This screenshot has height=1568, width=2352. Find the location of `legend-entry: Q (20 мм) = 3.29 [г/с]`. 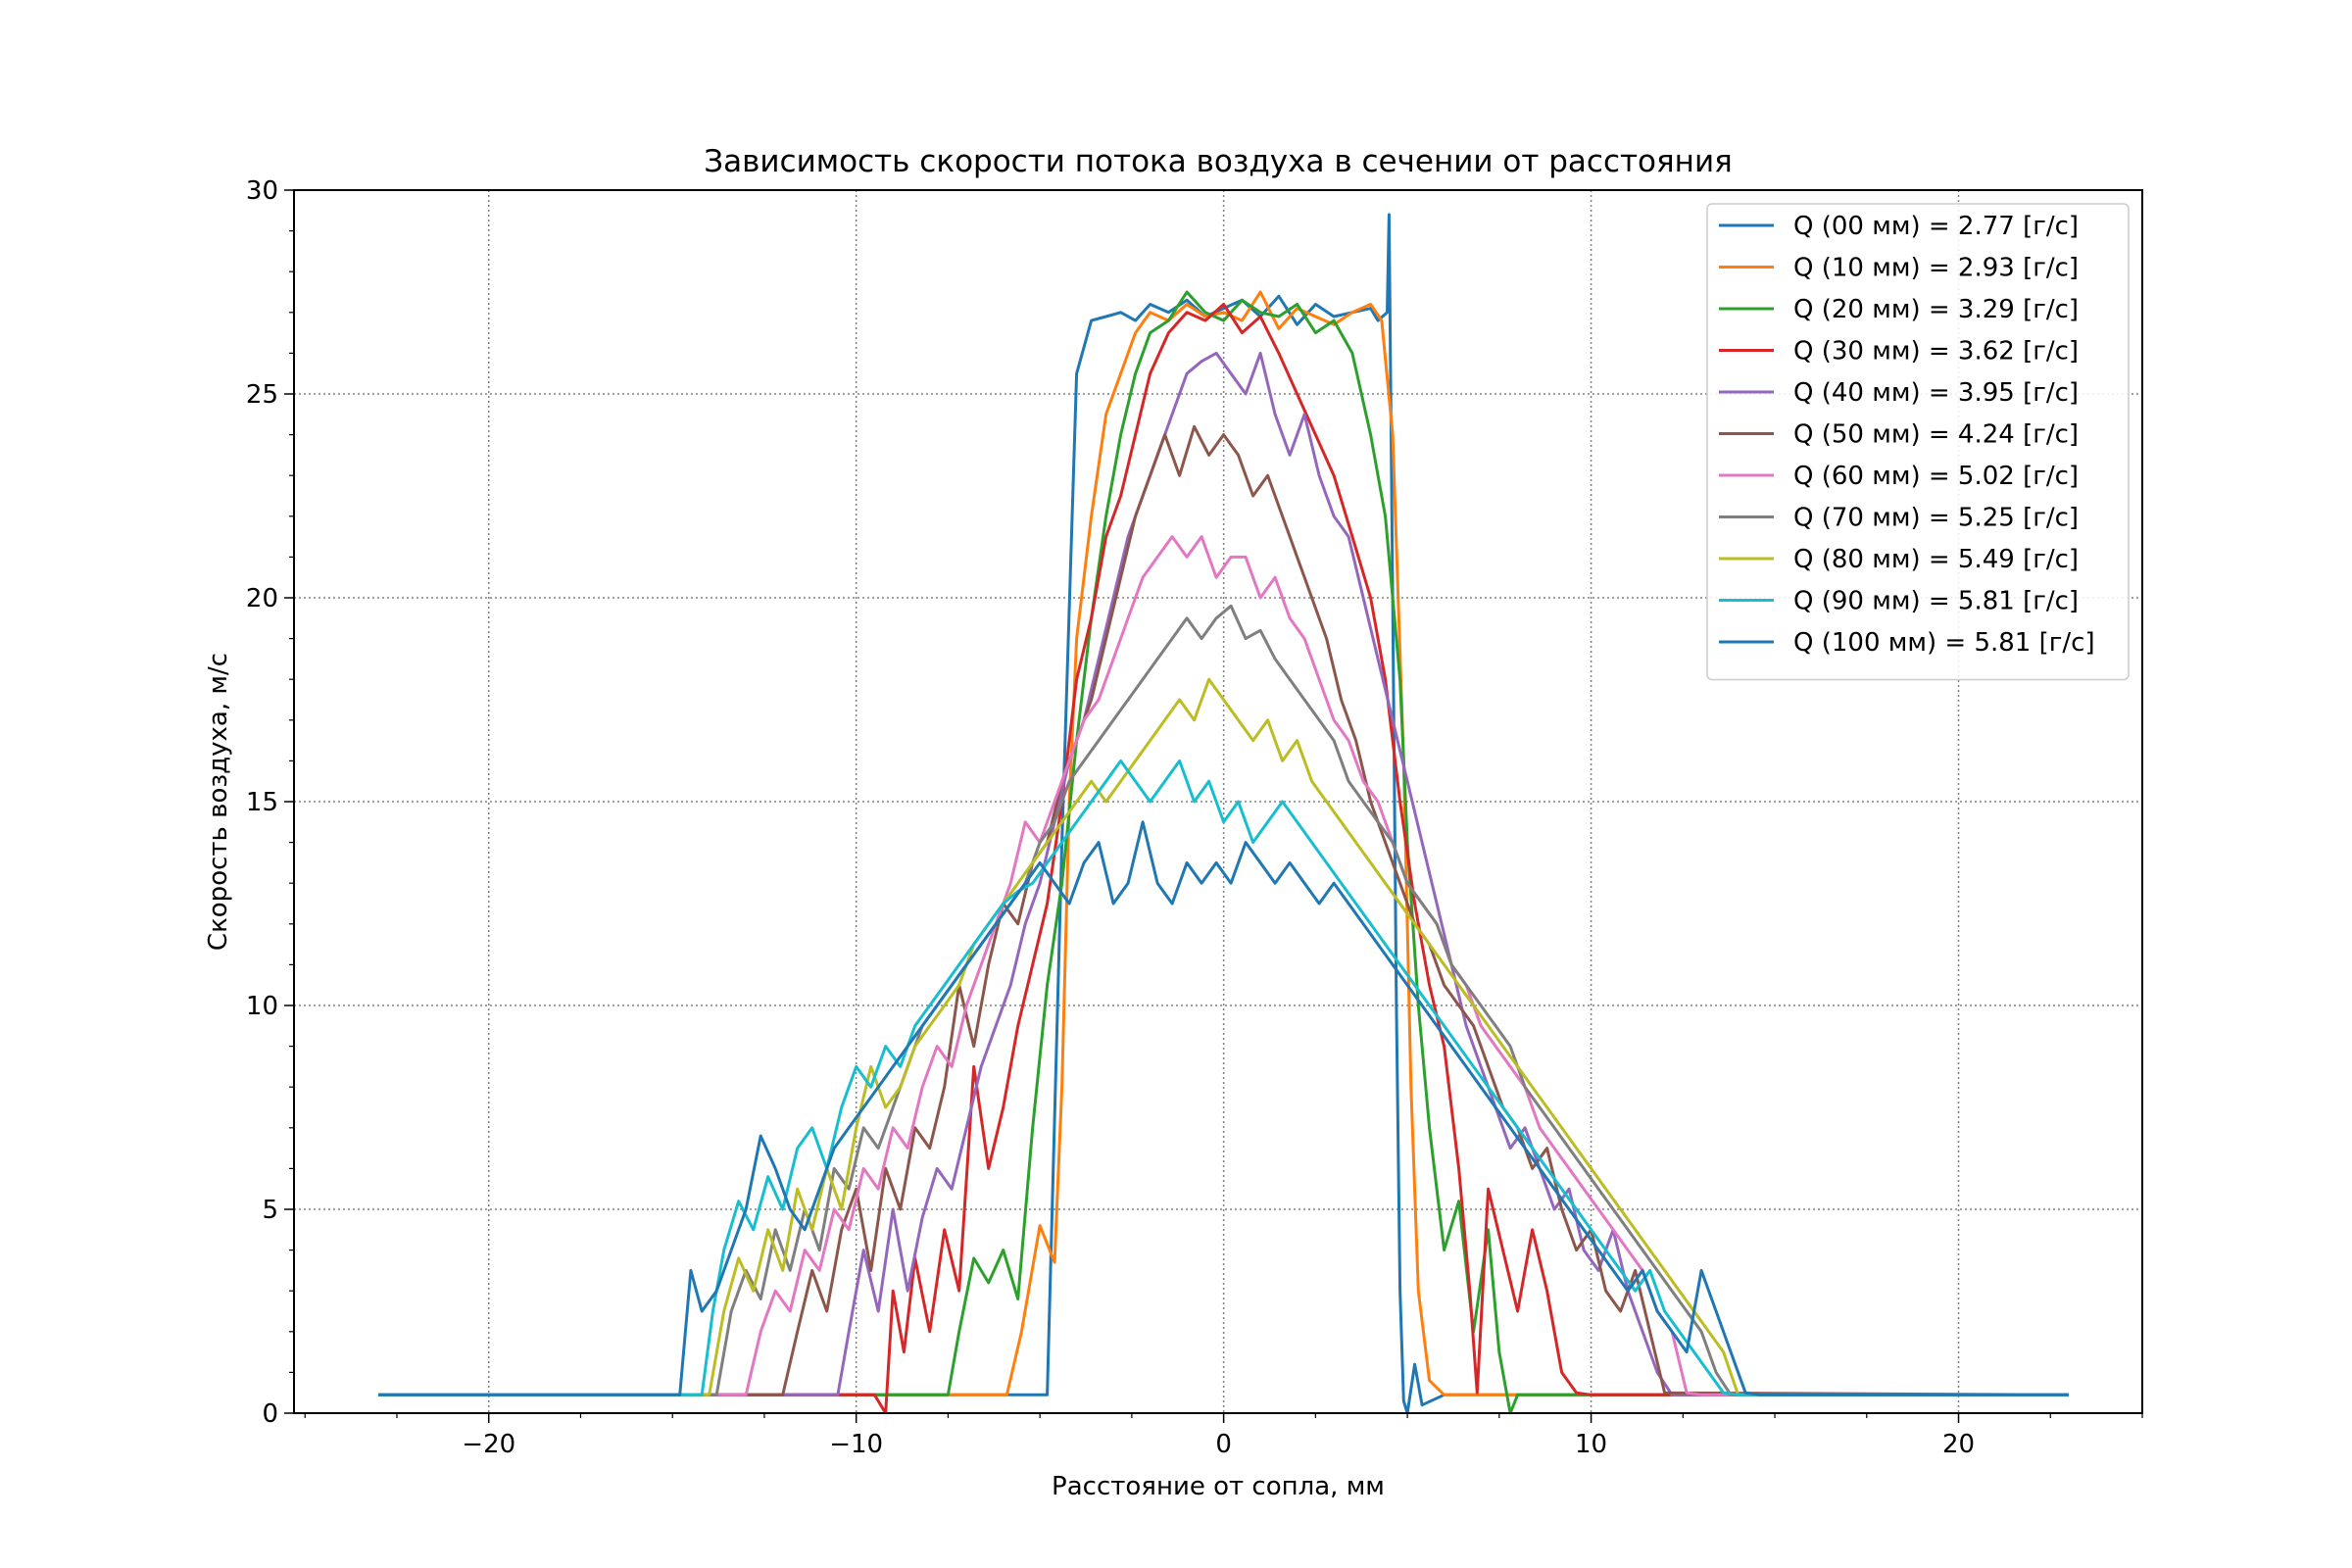

legend-entry: Q (20 мм) = 3.29 [г/с] is located at coordinates (1936, 309).